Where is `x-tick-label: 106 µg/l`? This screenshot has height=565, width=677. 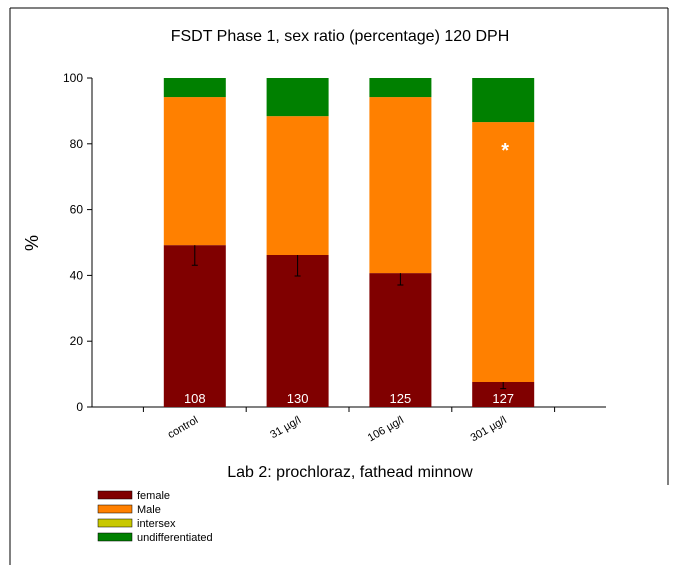
x-tick-label: 106 µg/l is located at coordinates (386, 429).